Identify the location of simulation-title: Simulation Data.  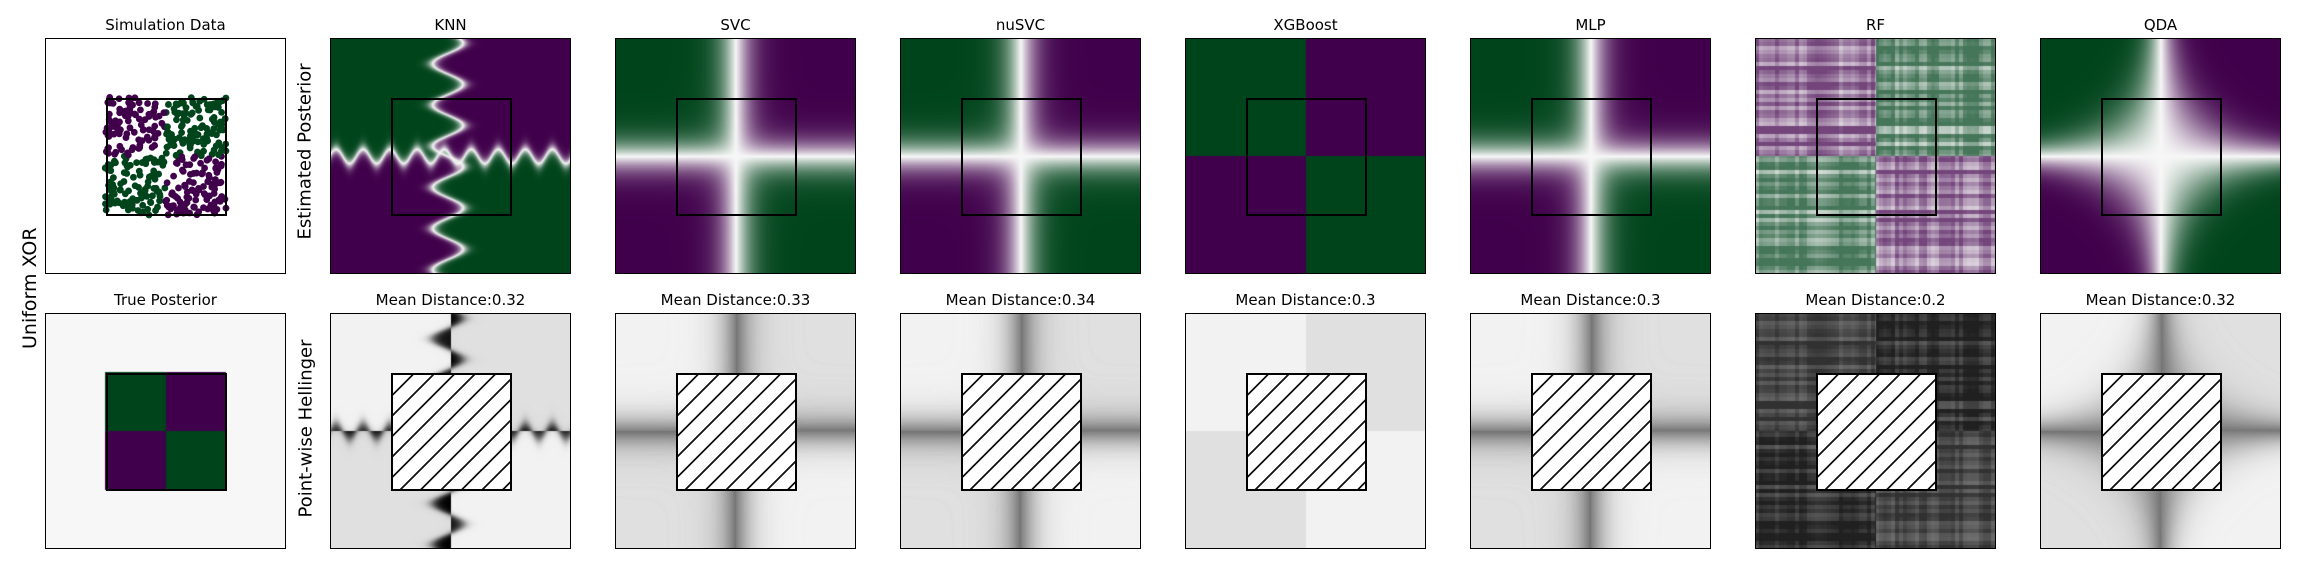
(165, 25).